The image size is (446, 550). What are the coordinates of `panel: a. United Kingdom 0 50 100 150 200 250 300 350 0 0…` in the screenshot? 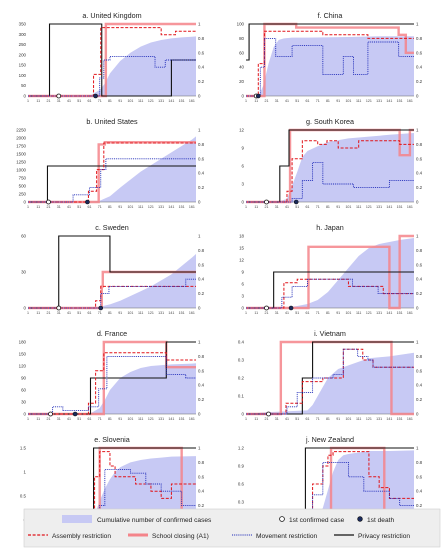 It's located at (112, 57).